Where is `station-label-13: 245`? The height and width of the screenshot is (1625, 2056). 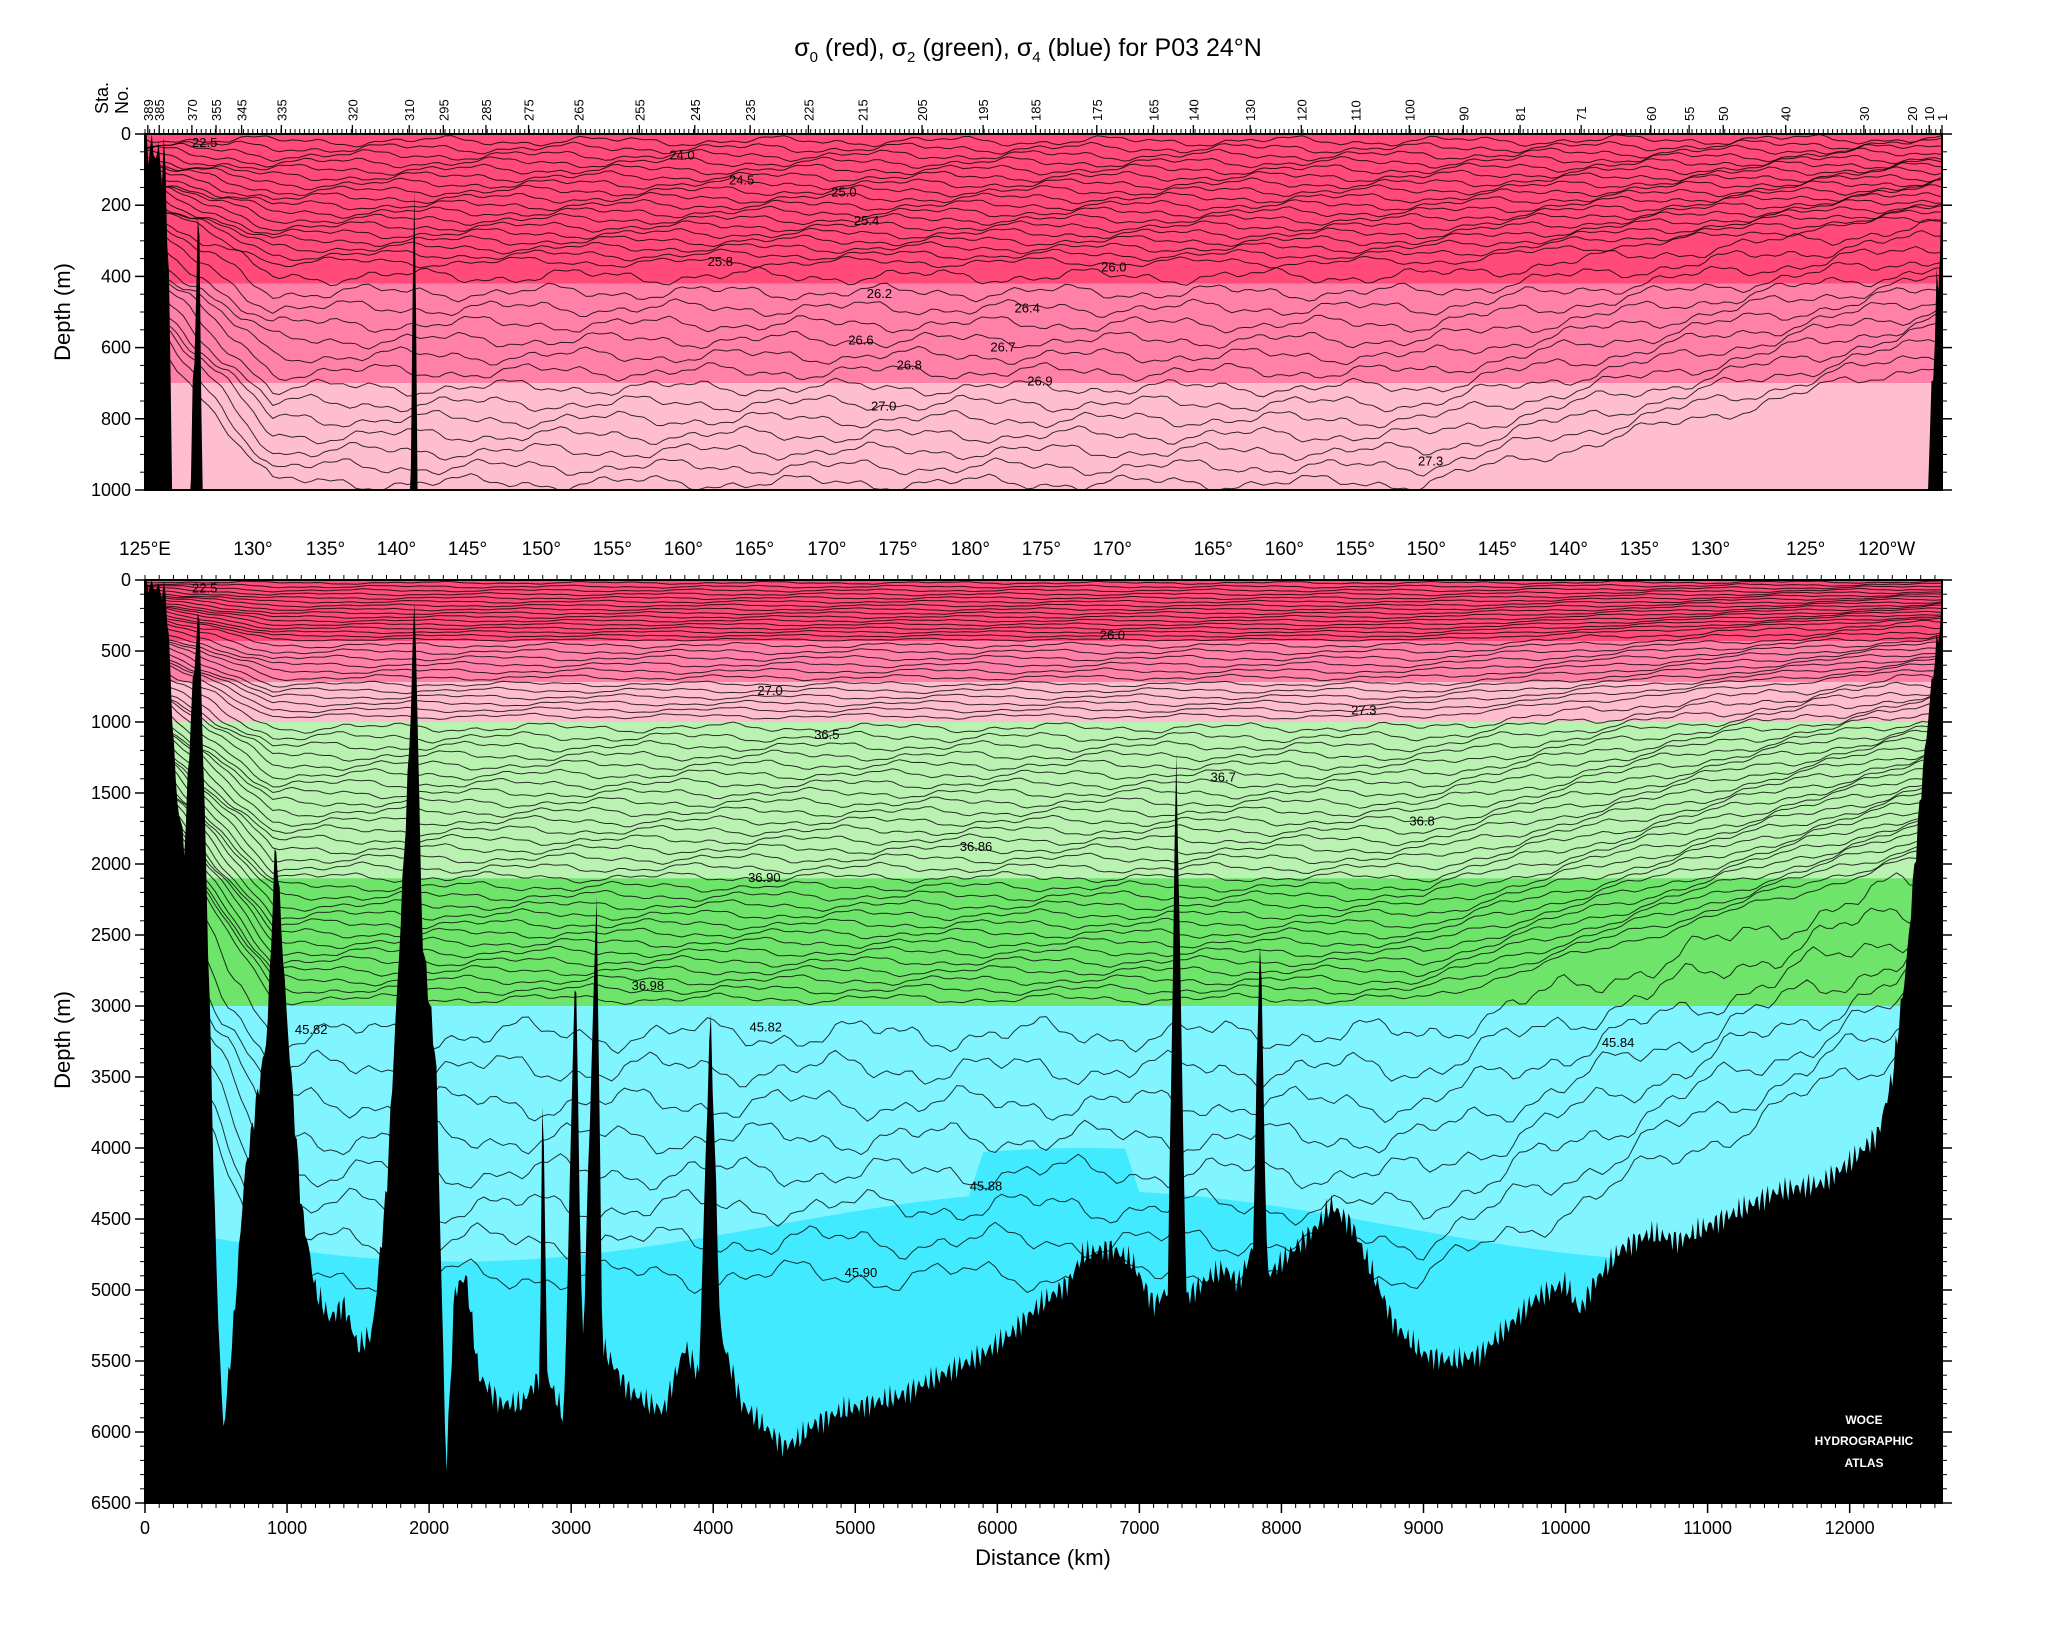 station-label-13: 245 is located at coordinates (695, 110).